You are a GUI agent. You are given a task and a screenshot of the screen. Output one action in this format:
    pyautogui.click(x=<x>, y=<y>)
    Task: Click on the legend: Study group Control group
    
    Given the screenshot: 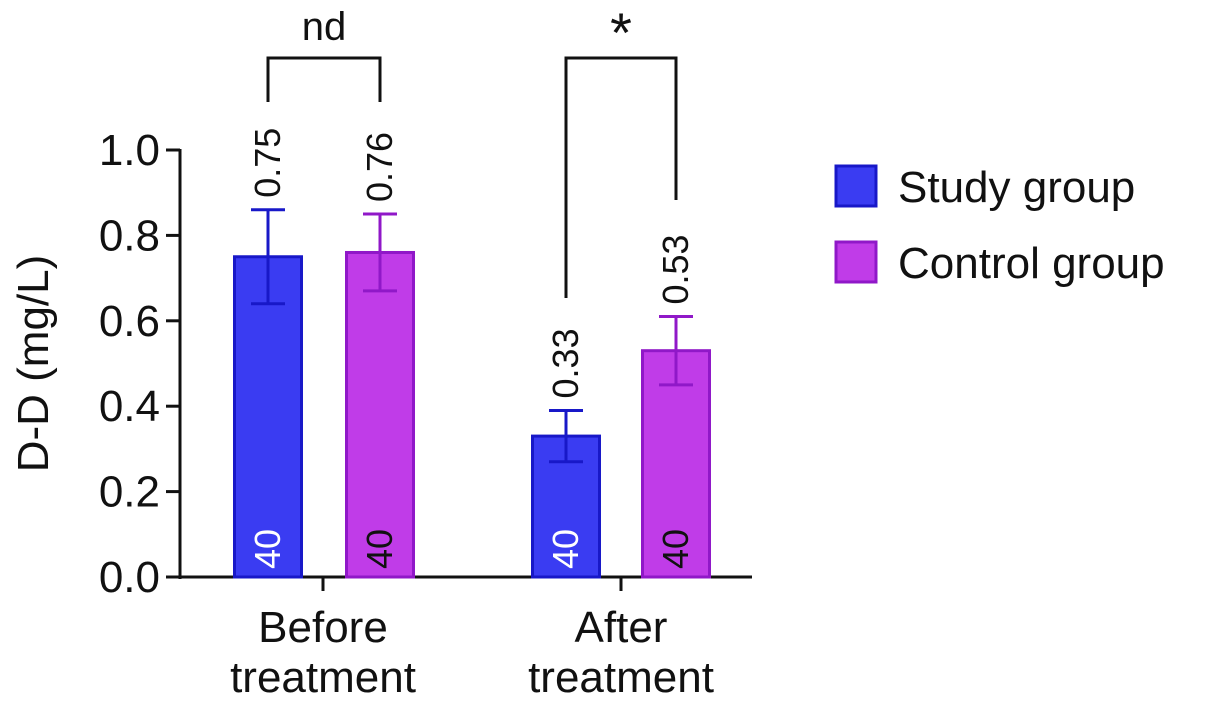 What is the action you would take?
    pyautogui.click(x=999, y=225)
    